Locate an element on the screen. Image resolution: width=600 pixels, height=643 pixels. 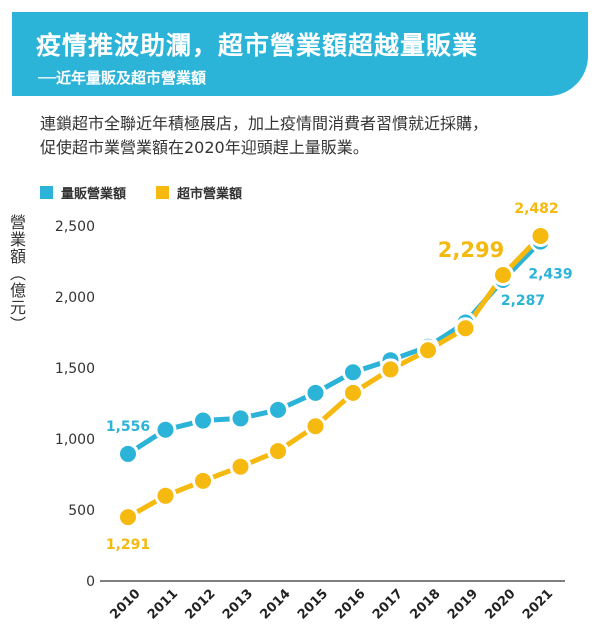
x-tick-label: 2014 is located at coordinates (275, 604).